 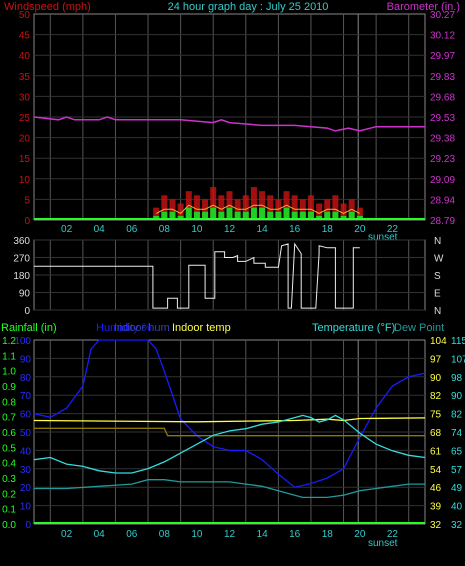 What do you see at coordinates (328, 229) in the screenshot?
I see `x-tick-label-top: 18` at bounding box center [328, 229].